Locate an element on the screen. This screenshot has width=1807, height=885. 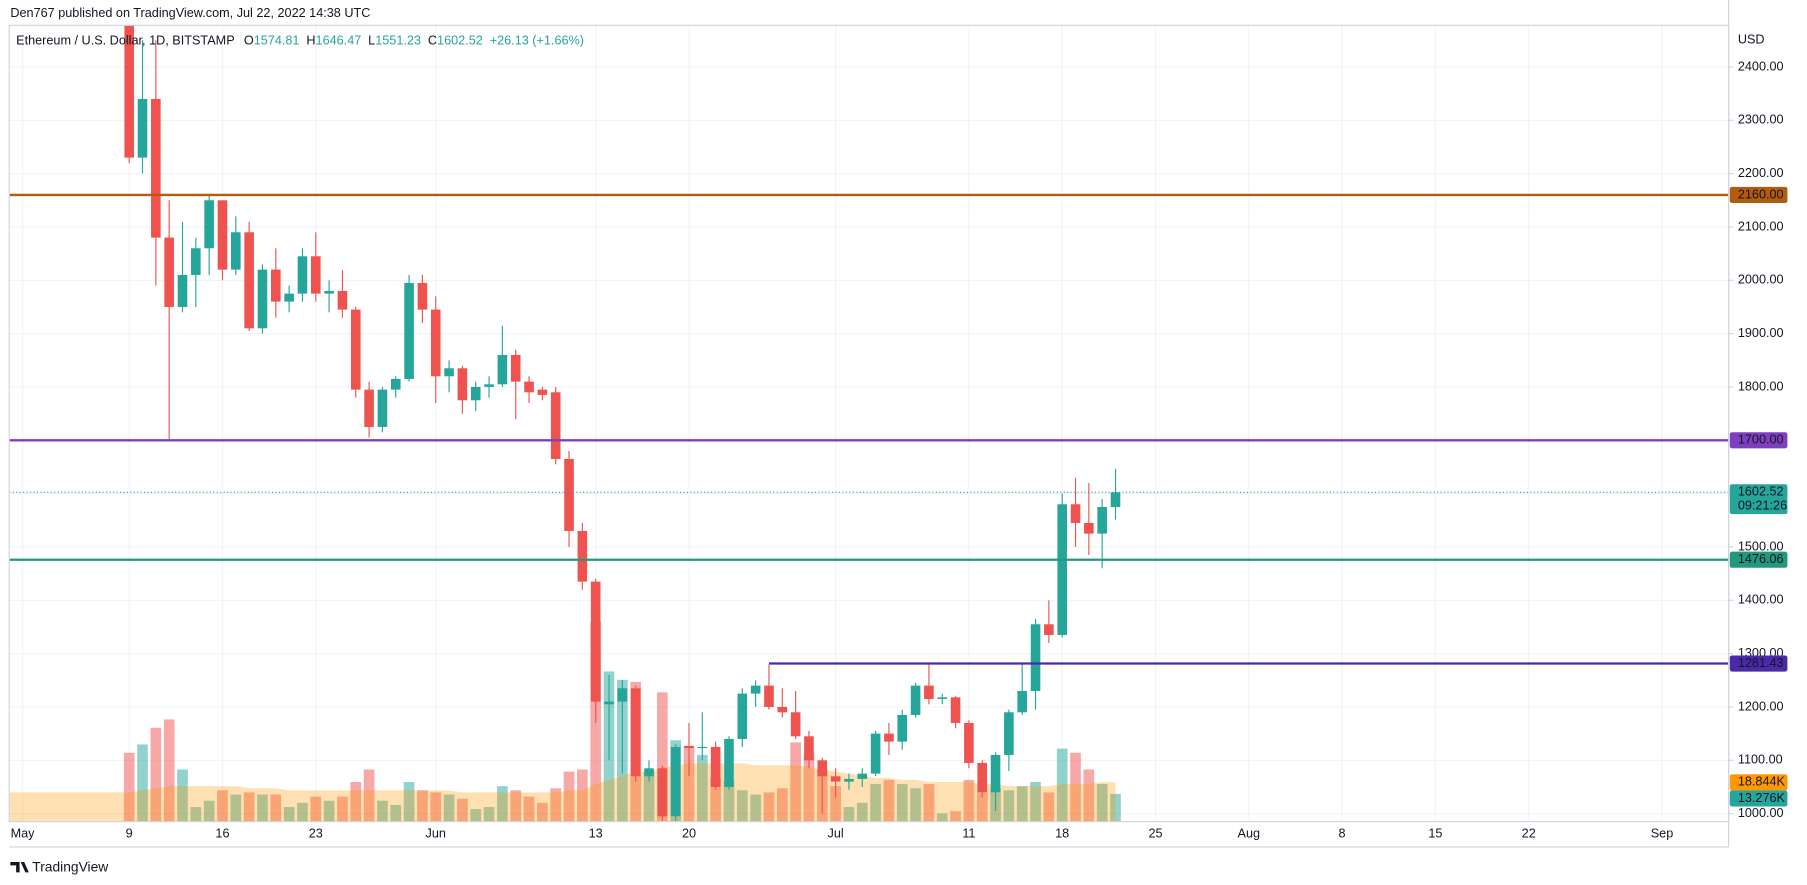
ohlc-prefix: O is located at coordinates (249, 41).